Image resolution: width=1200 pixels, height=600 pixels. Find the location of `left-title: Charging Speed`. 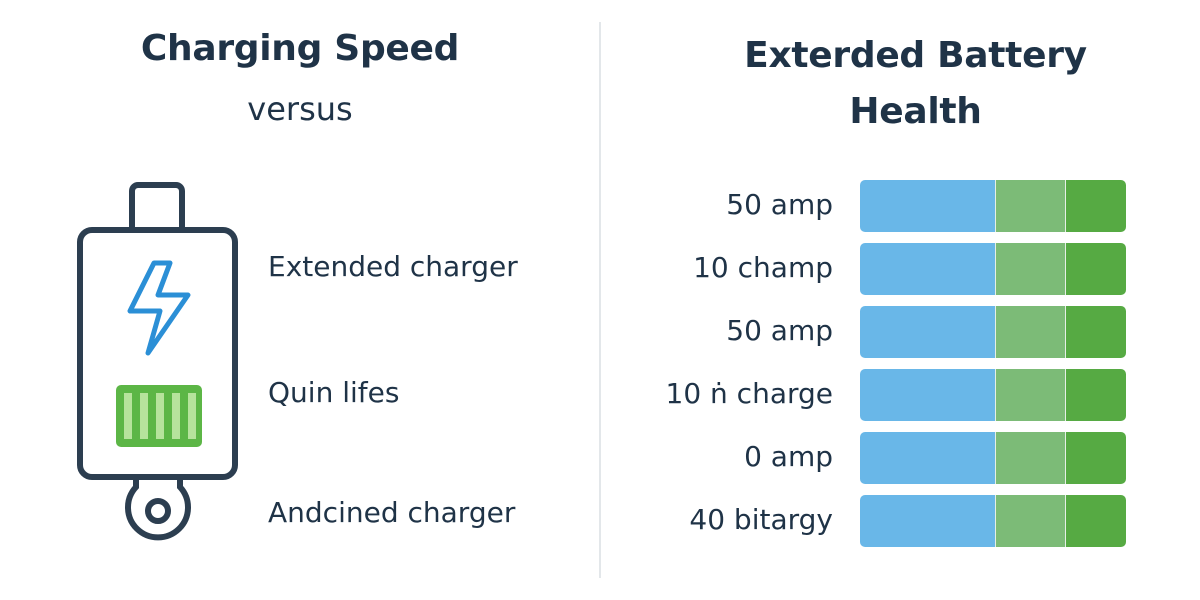

left-title: Charging Speed is located at coordinates (300, 48).